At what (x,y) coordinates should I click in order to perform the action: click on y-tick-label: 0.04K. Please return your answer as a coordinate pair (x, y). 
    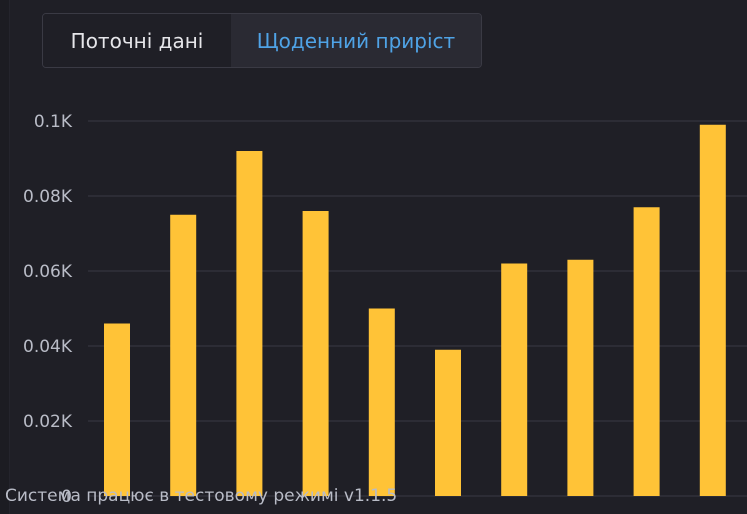
    Looking at the image, I should click on (48, 347).